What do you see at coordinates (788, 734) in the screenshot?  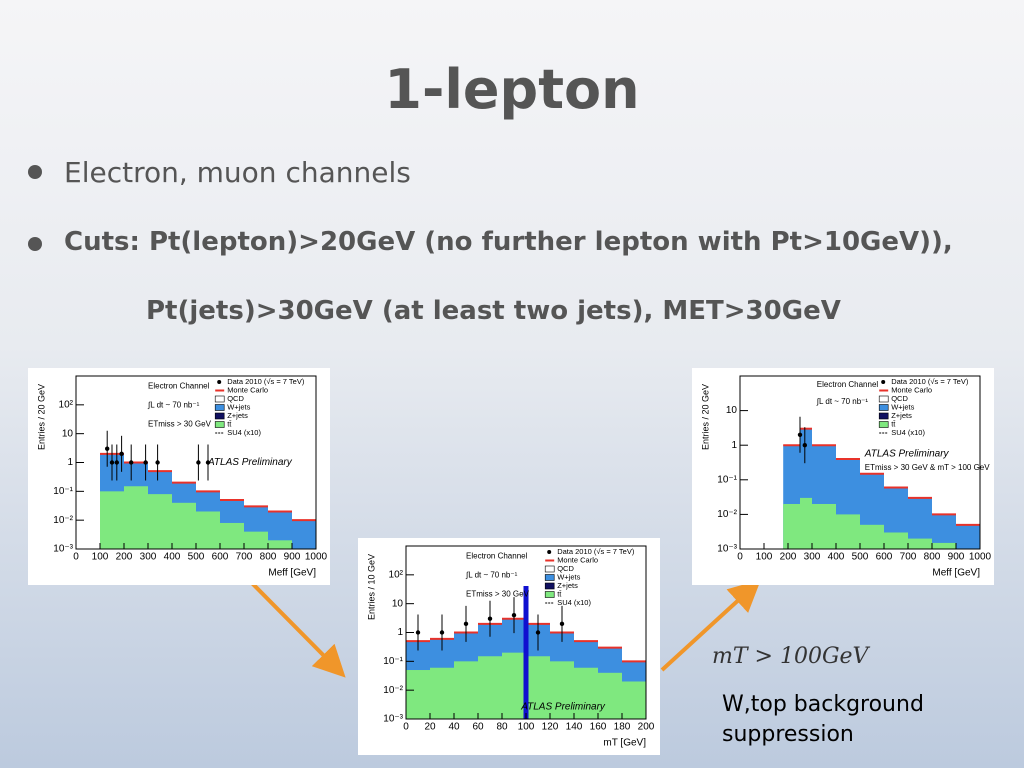 I see `caption: suppression` at bounding box center [788, 734].